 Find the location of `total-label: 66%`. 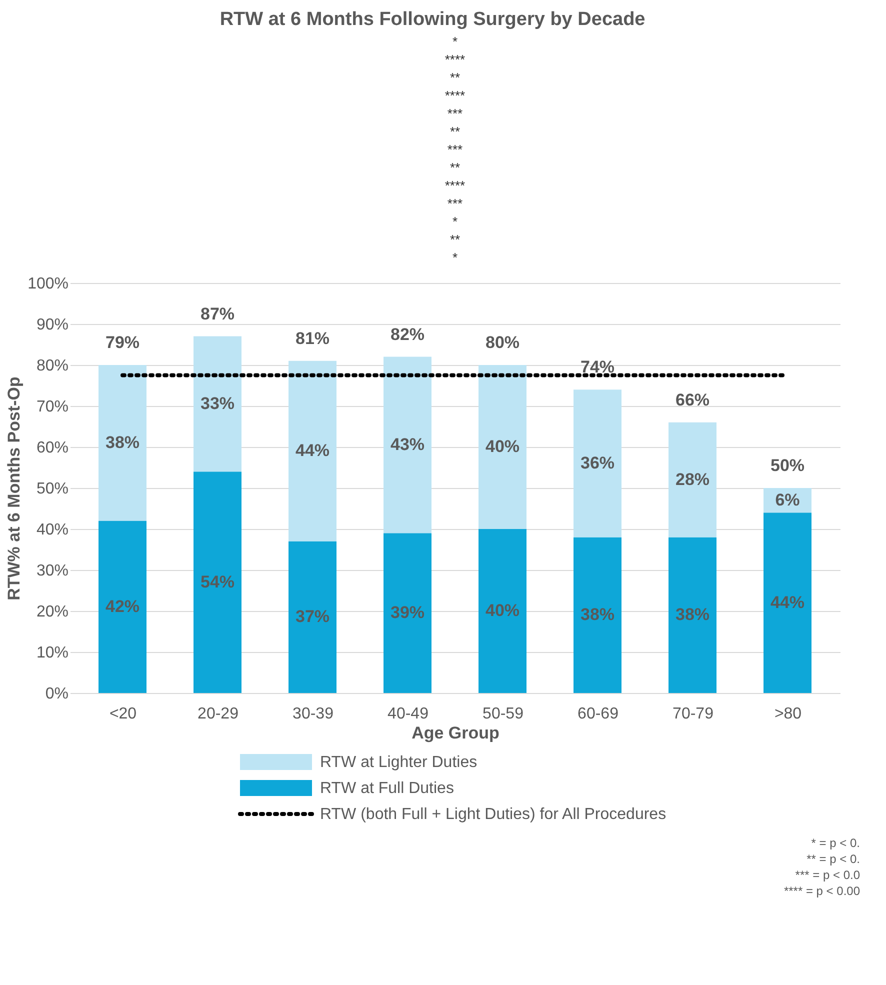

total-label: 66% is located at coordinates (692, 400).